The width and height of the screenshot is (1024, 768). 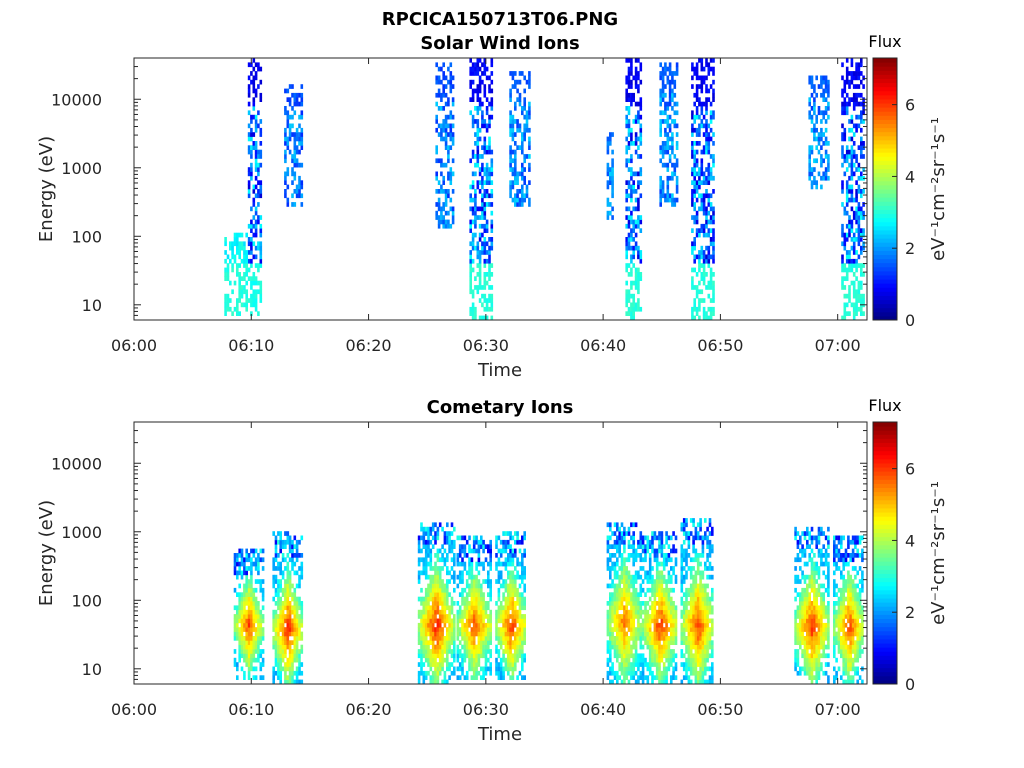 What do you see at coordinates (885, 265) in the screenshot?
I see `colorbar-segment` at bounding box center [885, 265].